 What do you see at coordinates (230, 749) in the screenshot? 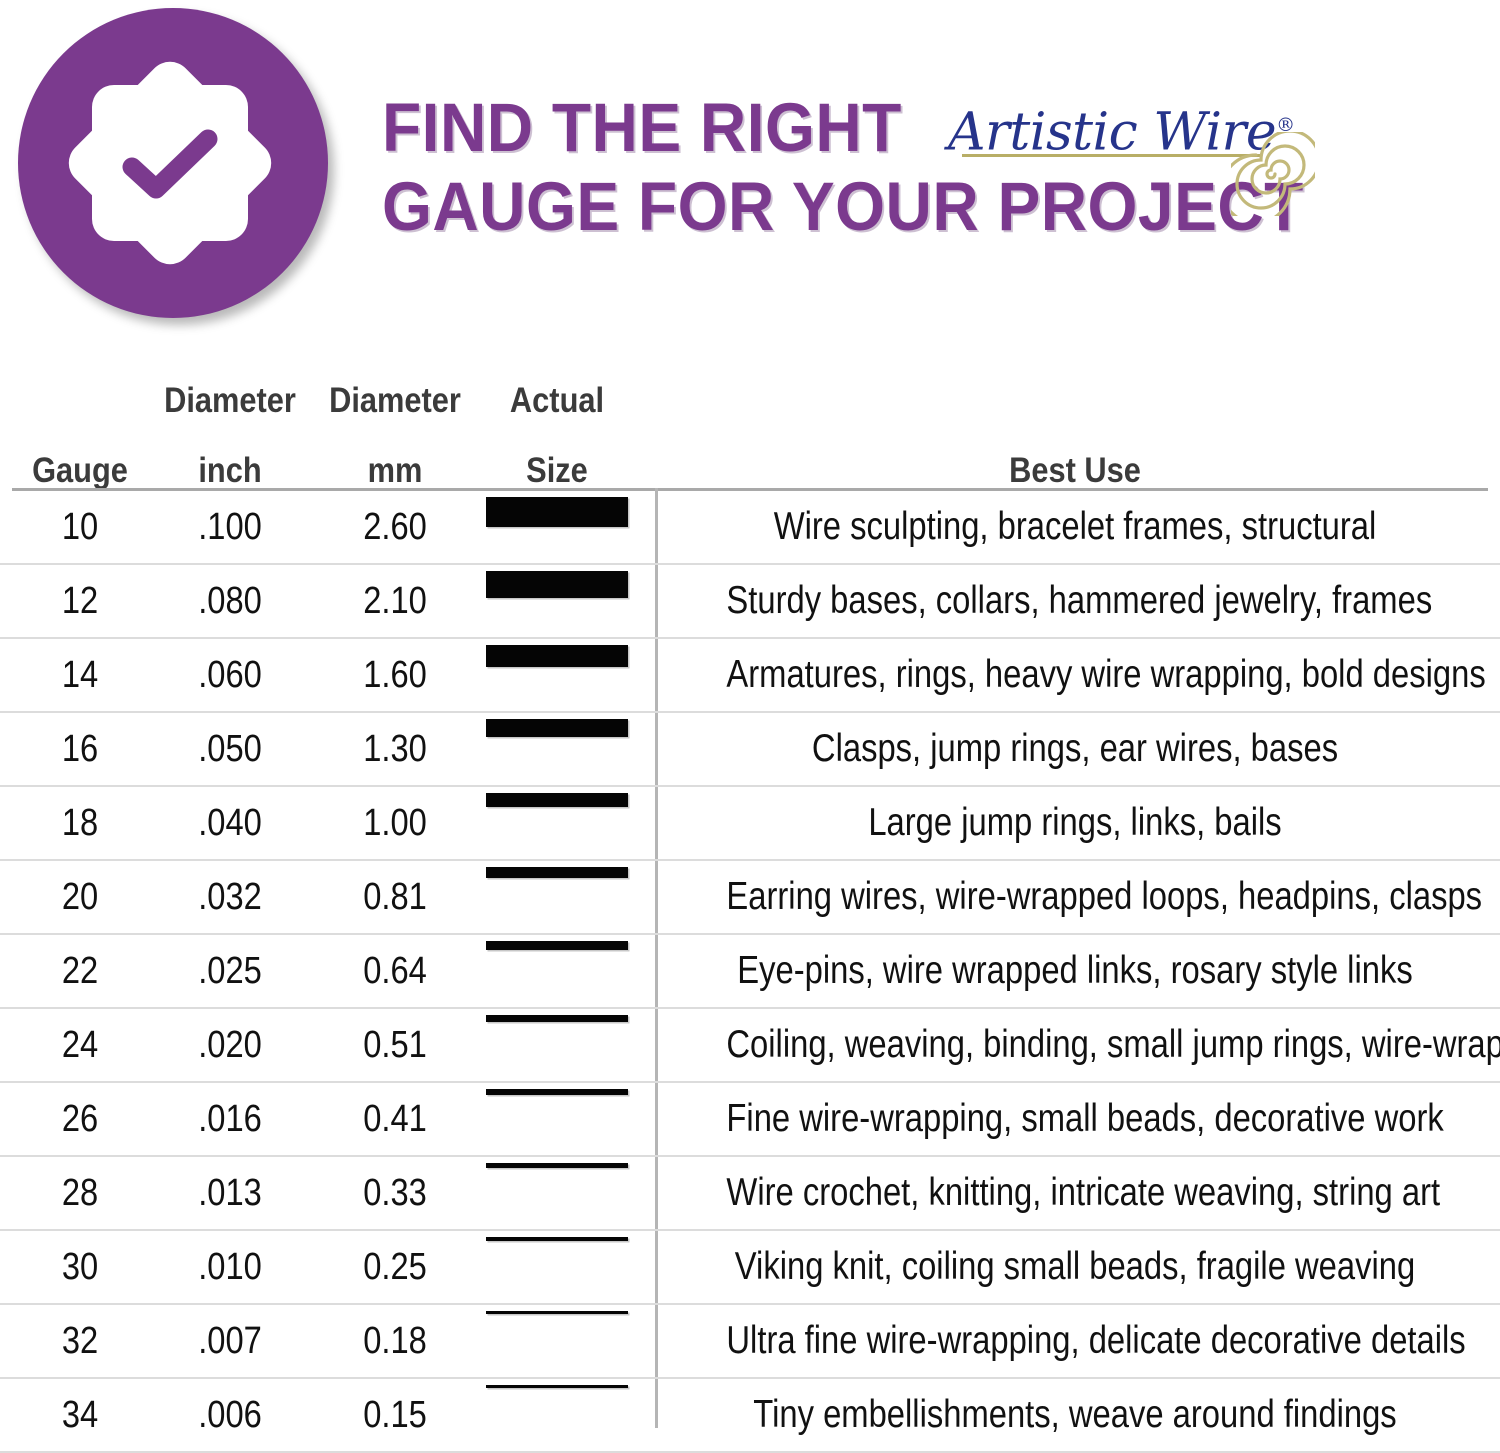
I see `cell-diameter-inch: .050` at bounding box center [230, 749].